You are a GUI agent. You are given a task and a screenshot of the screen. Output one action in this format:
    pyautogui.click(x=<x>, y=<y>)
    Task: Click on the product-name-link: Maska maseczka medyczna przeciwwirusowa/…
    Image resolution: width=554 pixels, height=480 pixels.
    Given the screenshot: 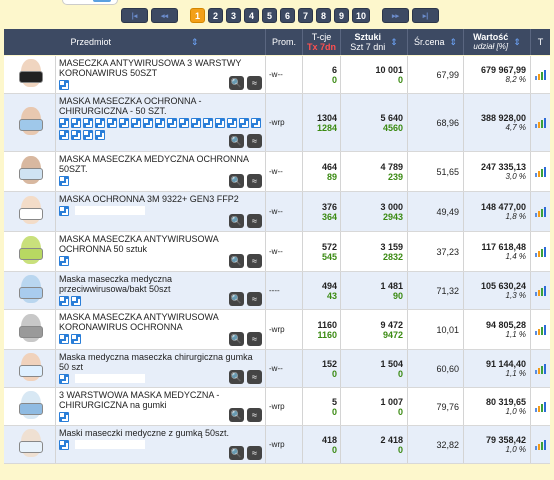 What is the action you would take?
    pyautogui.click(x=116, y=284)
    